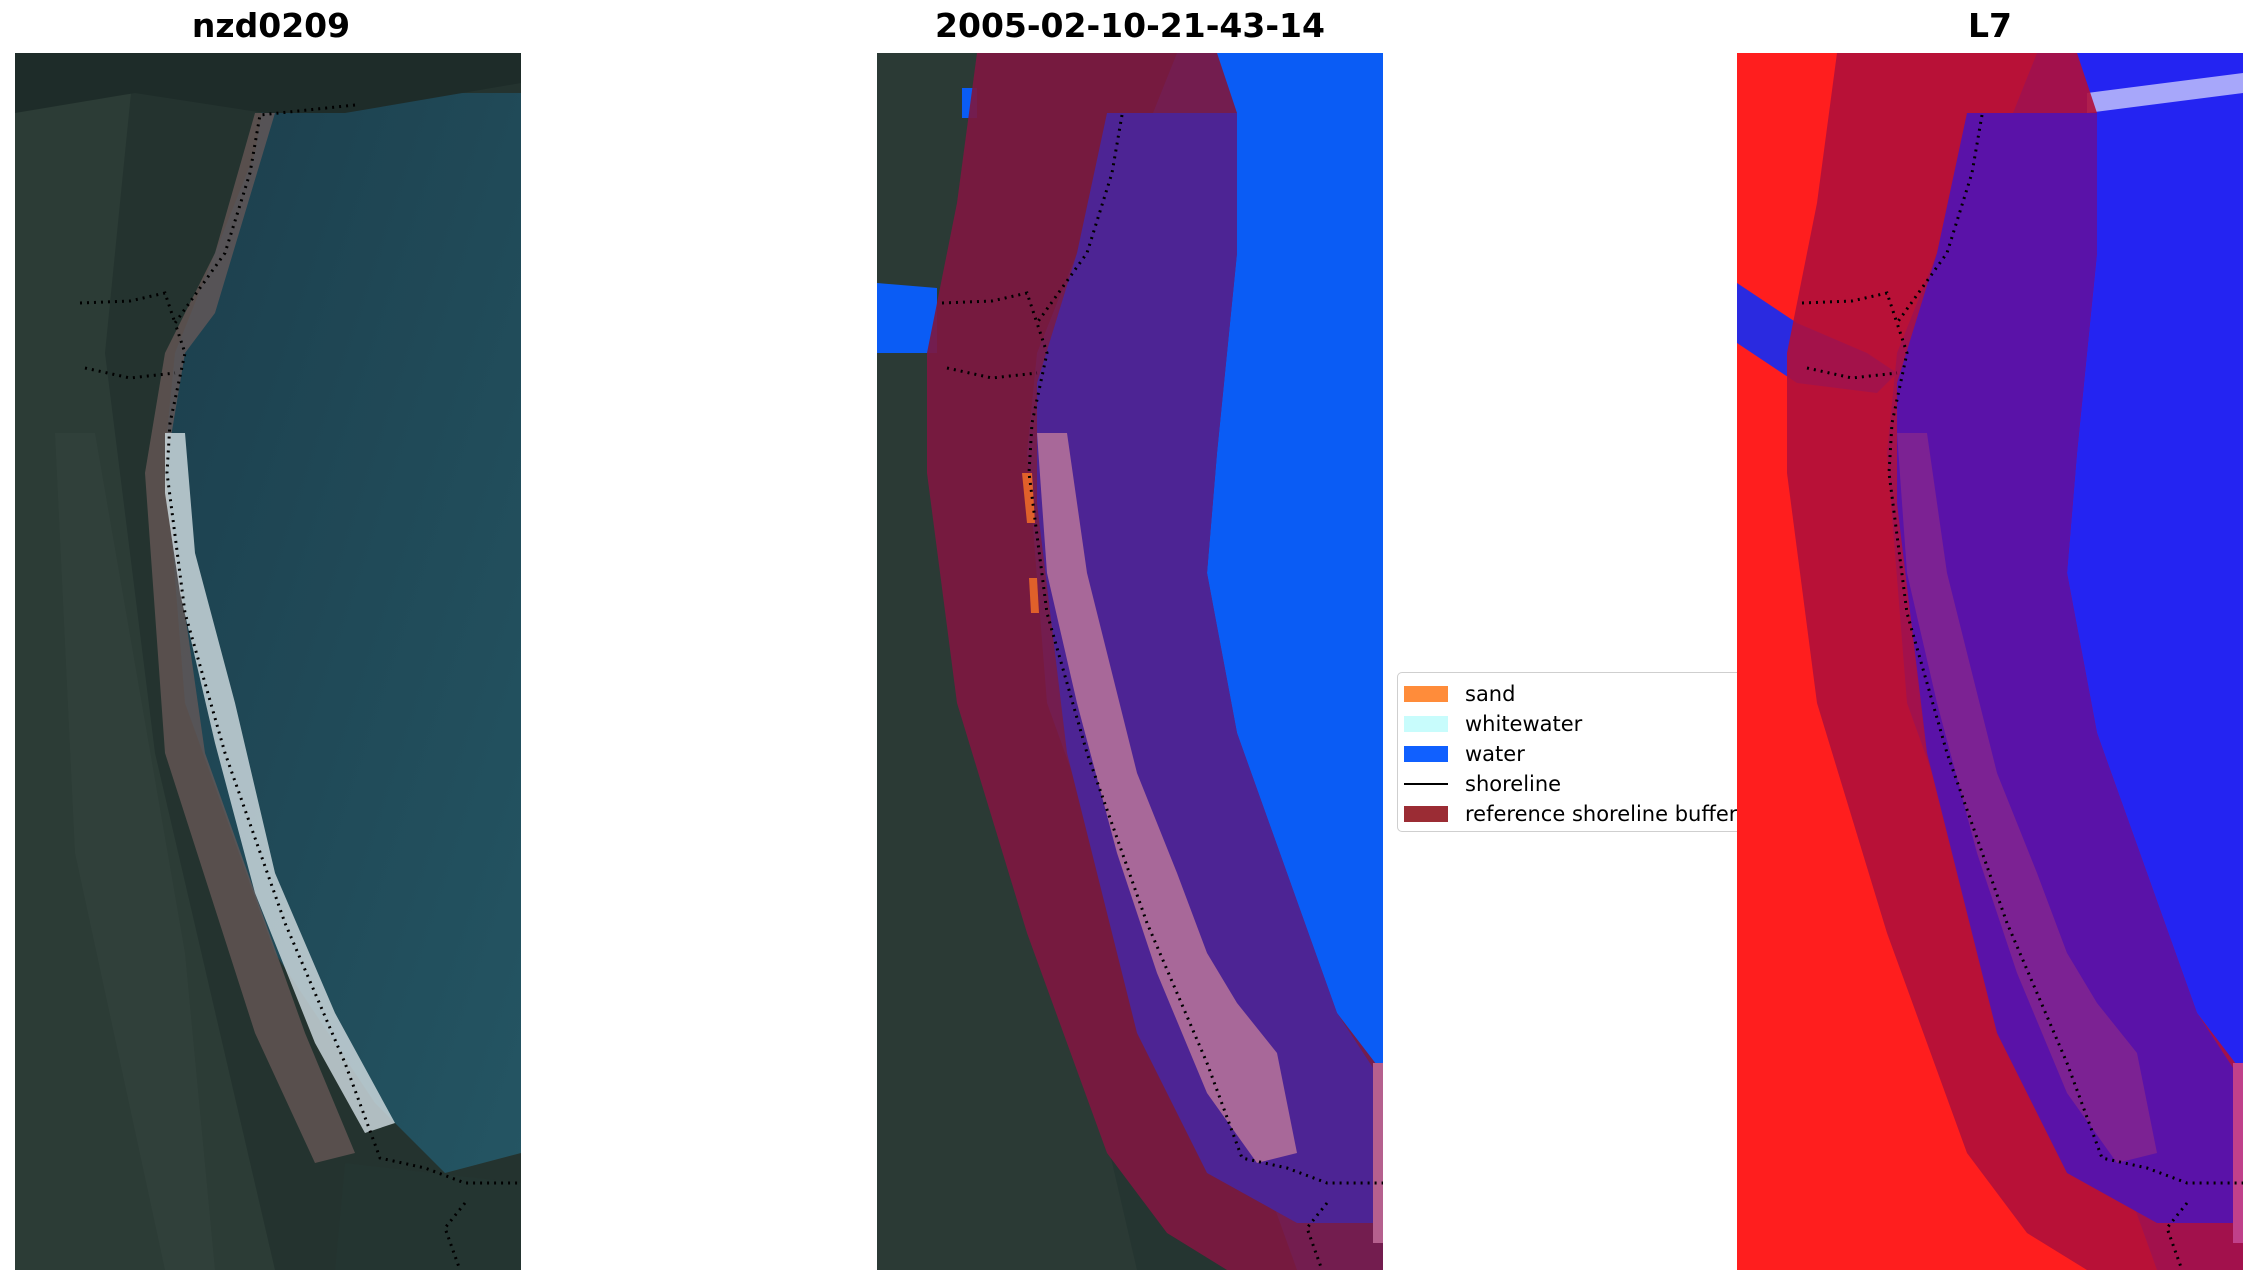 This screenshot has height=1283, width=2256. Describe the element at coordinates (1464, 754) in the screenshot. I see `legend-item-water: water` at that location.